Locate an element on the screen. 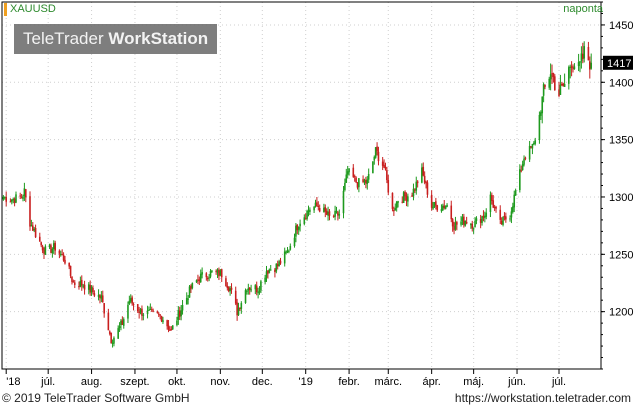  y-tick-label: 1450 is located at coordinates (621, 26).